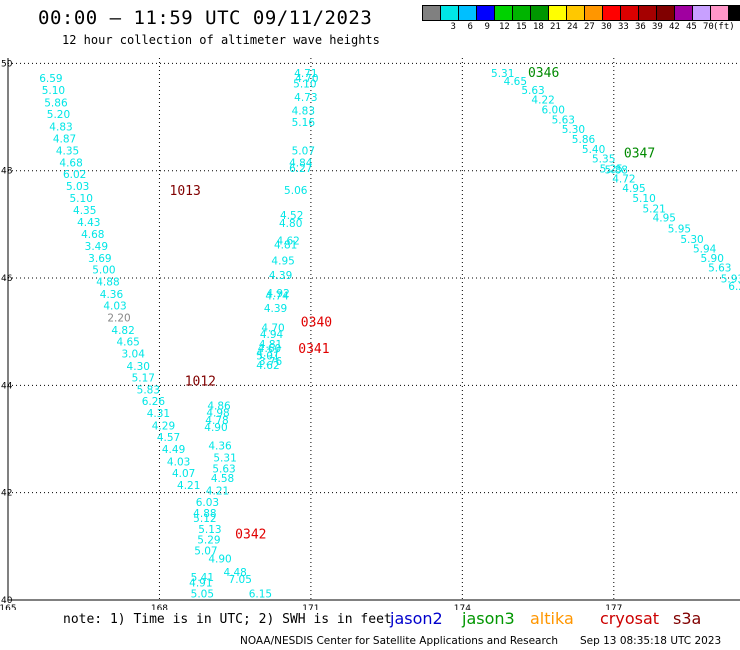 Image resolution: width=740 pixels, height=650 pixels. Describe the element at coordinates (158, 414) in the screenshot. I see `swh-point: 4.31` at that location.